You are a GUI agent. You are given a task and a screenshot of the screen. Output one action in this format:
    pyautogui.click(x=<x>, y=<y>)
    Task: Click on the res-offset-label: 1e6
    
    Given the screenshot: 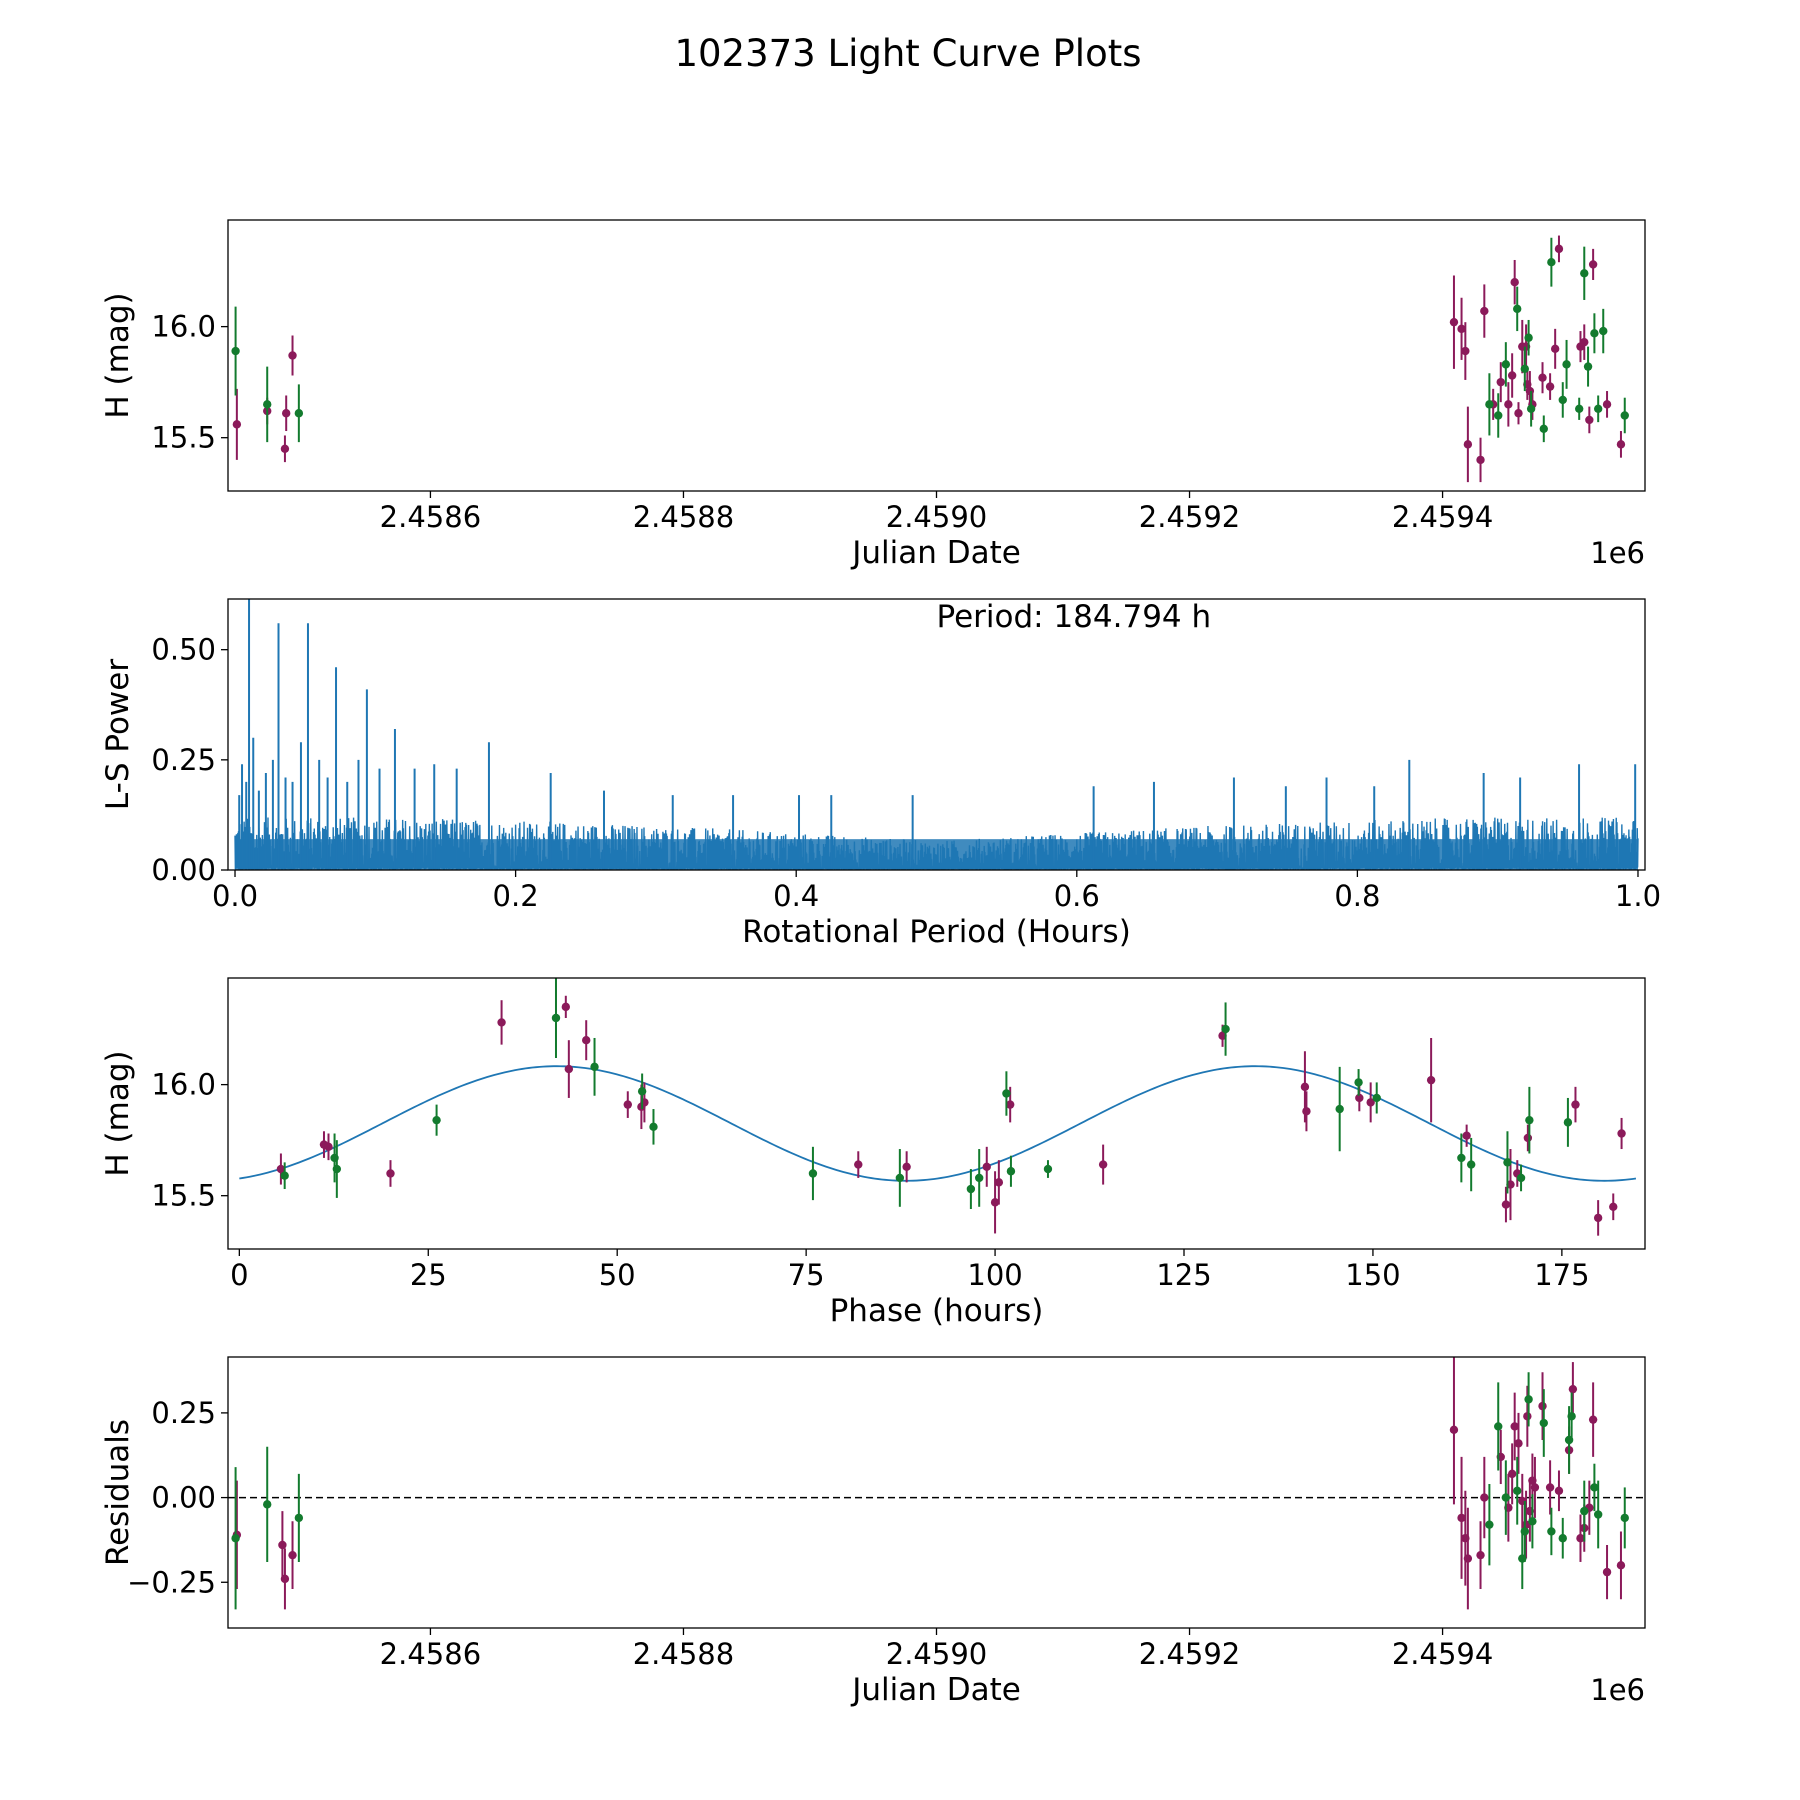 What is the action you would take?
    pyautogui.click(x=1617, y=1690)
    